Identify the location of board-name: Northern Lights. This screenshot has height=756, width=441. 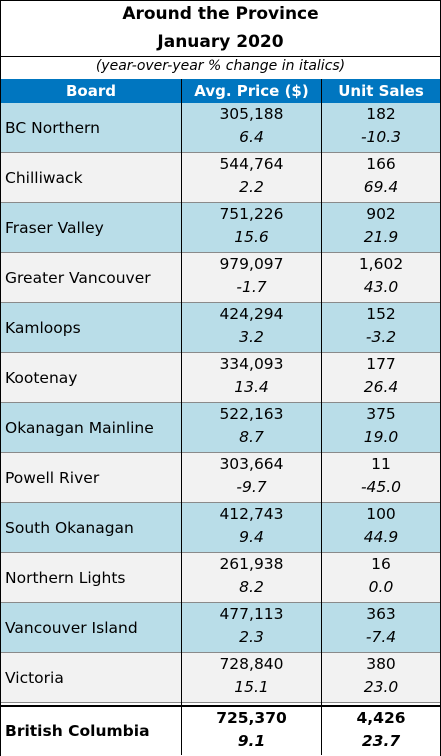
(65, 578).